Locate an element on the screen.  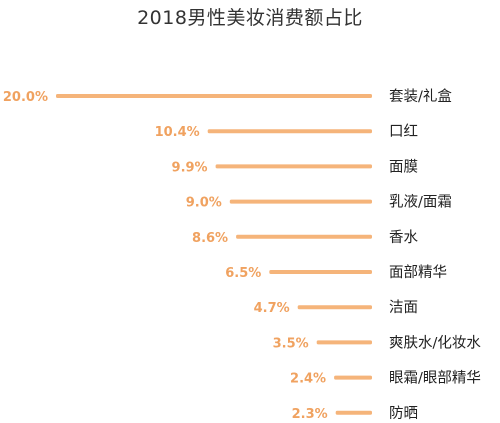
value-label-4: 8.6% is located at coordinates (210, 238).